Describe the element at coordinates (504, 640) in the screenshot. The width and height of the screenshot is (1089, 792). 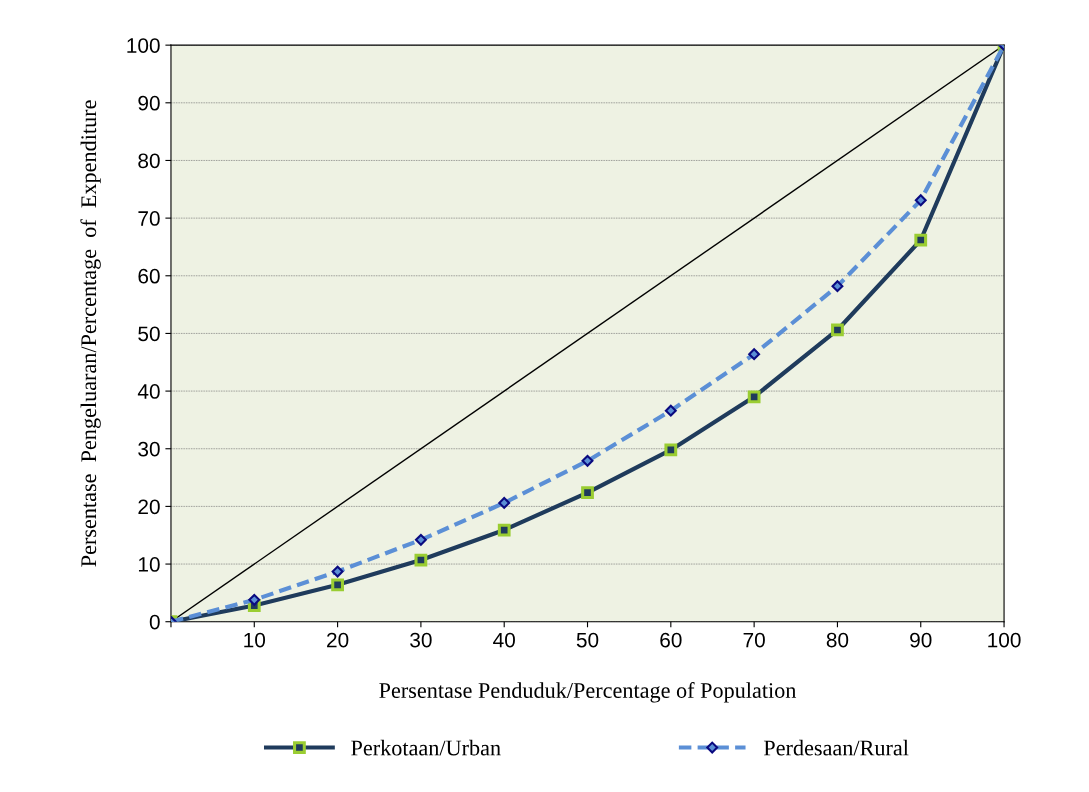
I see `x-tick-label: 40` at that location.